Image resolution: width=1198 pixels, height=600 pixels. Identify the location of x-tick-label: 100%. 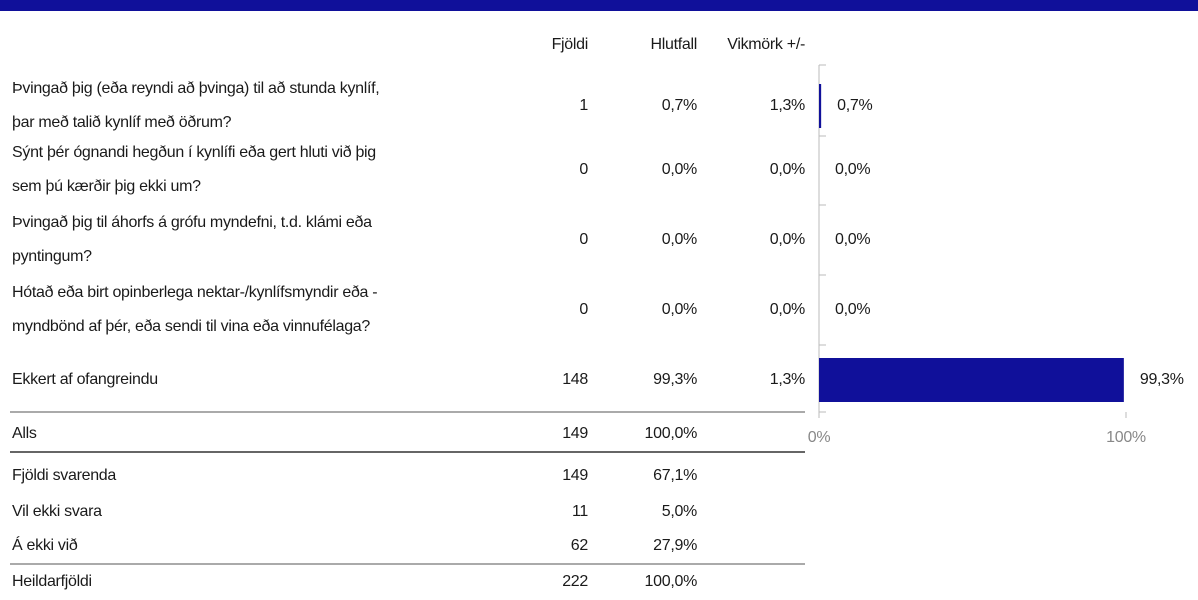
(1126, 437).